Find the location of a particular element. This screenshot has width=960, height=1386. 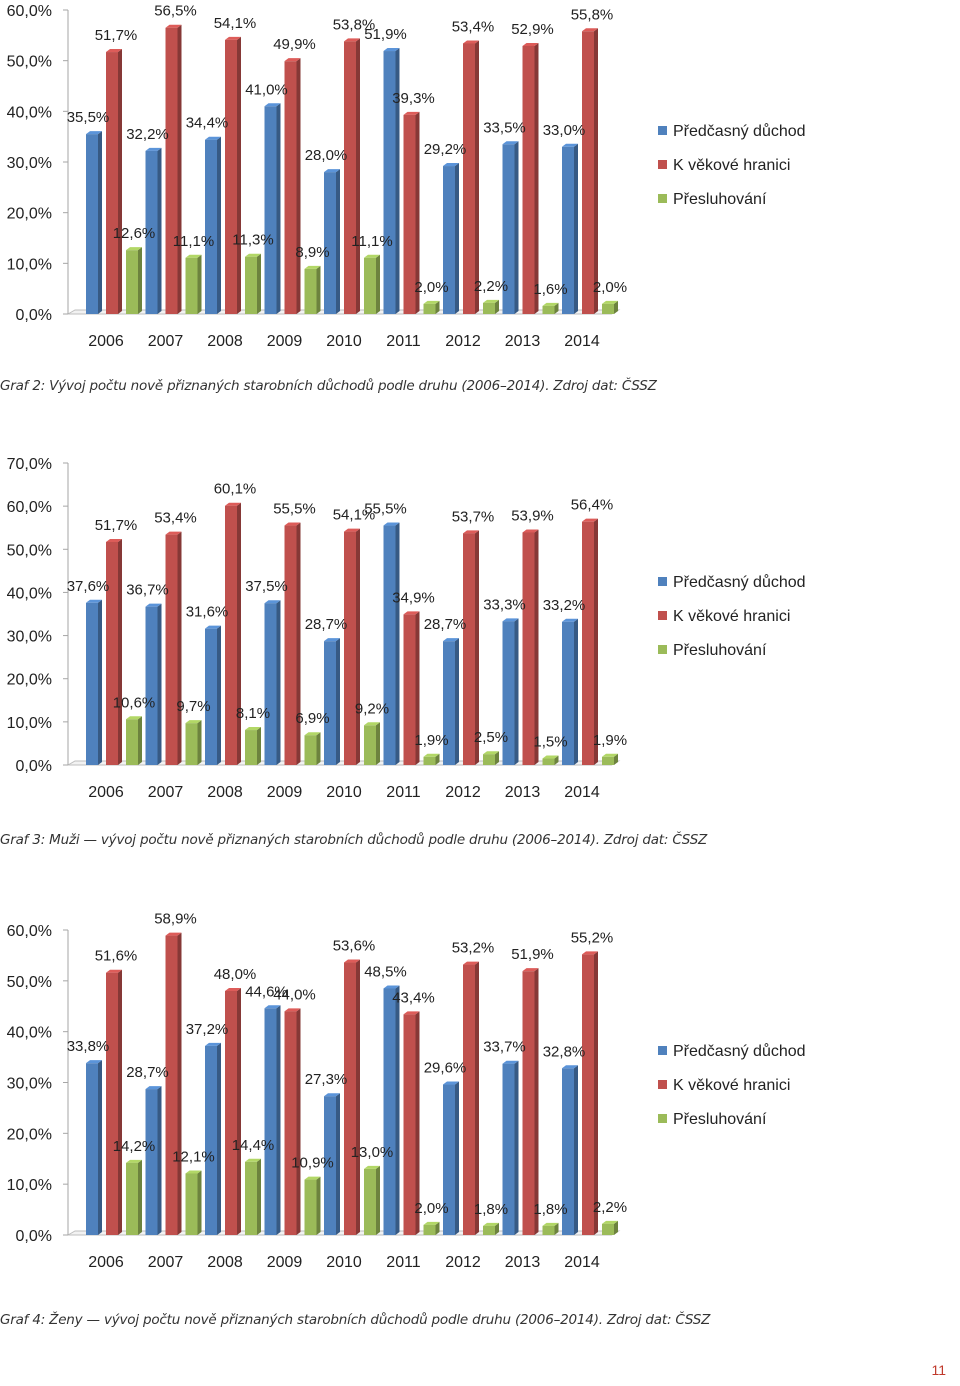

data-label-predcasny-2014: 33,2% is located at coordinates (564, 605).